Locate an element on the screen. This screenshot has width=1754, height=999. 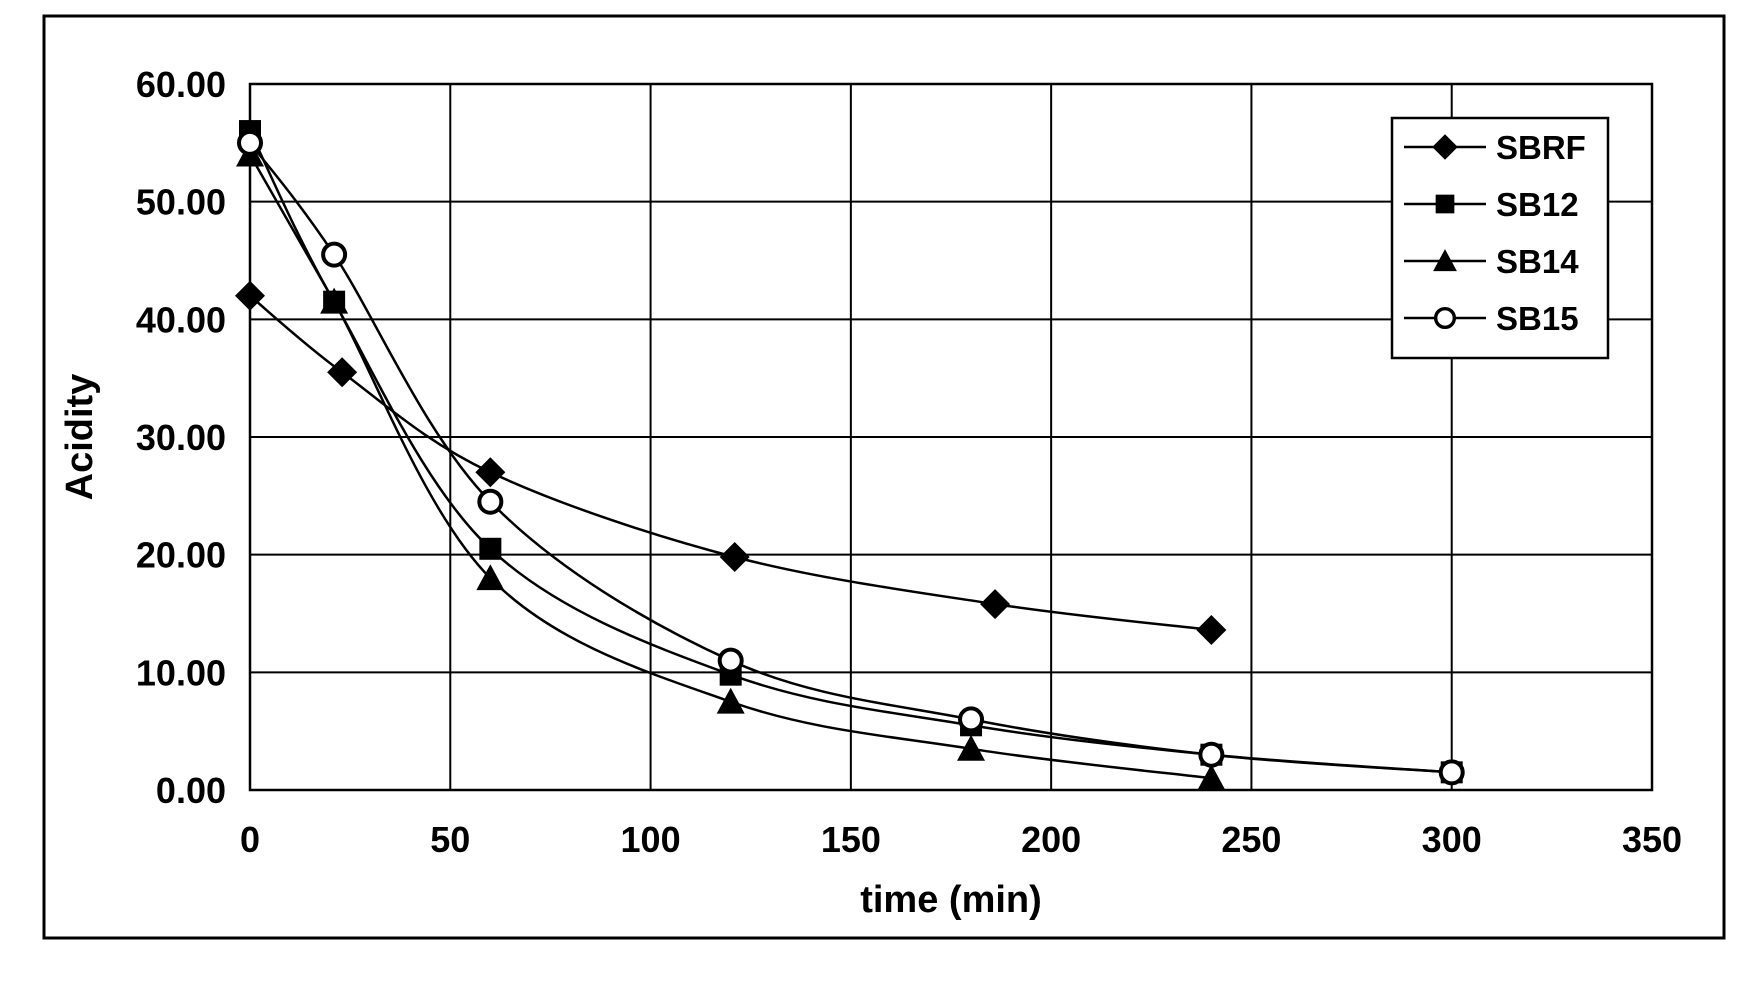
y-tick-label: 20.00 is located at coordinates (181, 555).